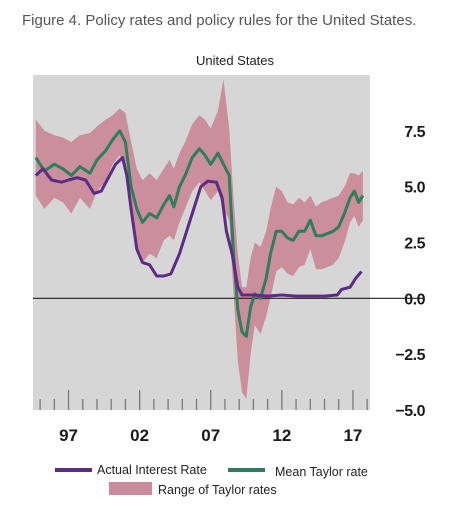 The image size is (468, 511). What do you see at coordinates (414, 299) in the screenshot?
I see `y-tick-label: 0.0` at bounding box center [414, 299].